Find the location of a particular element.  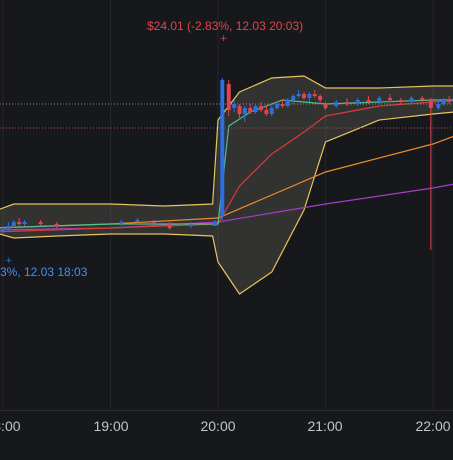

time-axis-tick: 22:00 is located at coordinates (432, 426).